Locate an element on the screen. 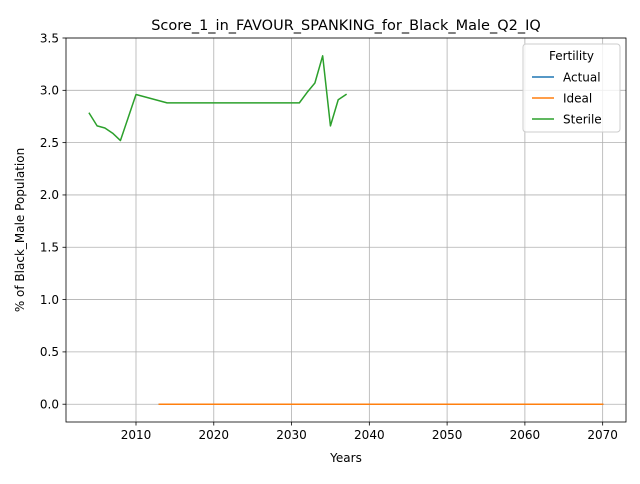  legend-items: Actual Ideal Sterile is located at coordinates (567, 98).